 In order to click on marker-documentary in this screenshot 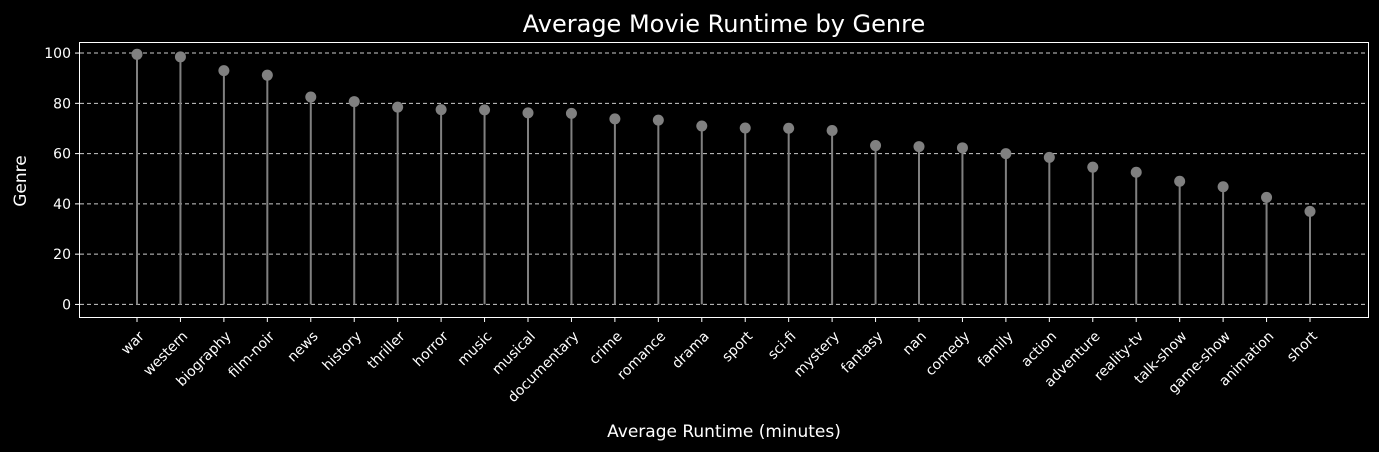, I will do `click(571, 113)`.